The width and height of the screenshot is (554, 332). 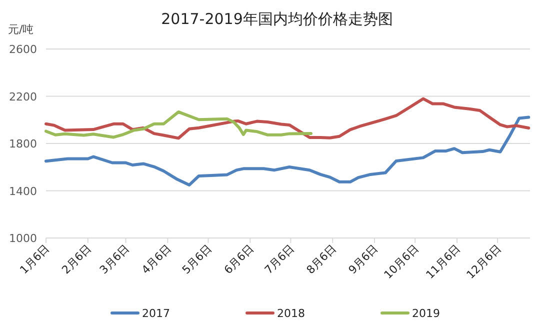 What do you see at coordinates (23, 49) in the screenshot?
I see `y-tick-label: 2600` at bounding box center [23, 49].